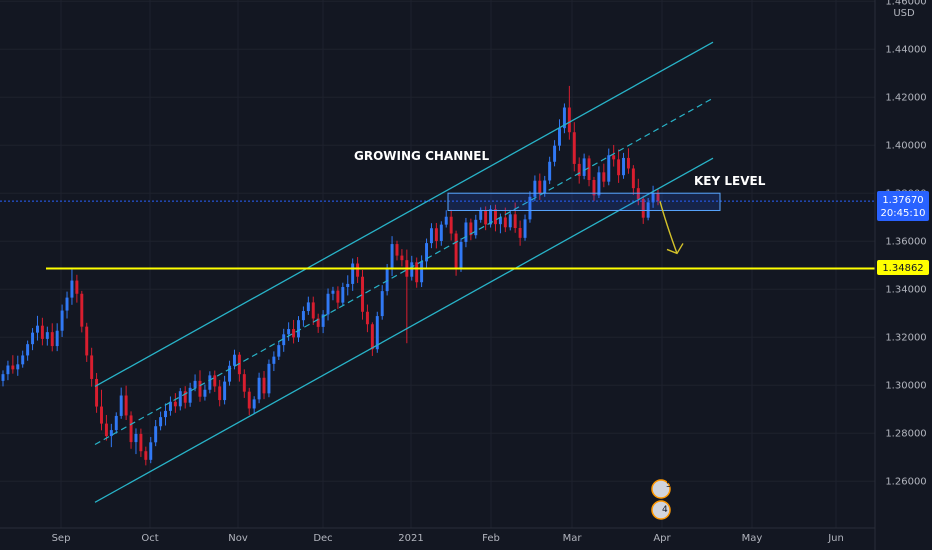  Describe the element at coordinates (905, 290) in the screenshot. I see `y-tick-label: 1.34000` at that location.